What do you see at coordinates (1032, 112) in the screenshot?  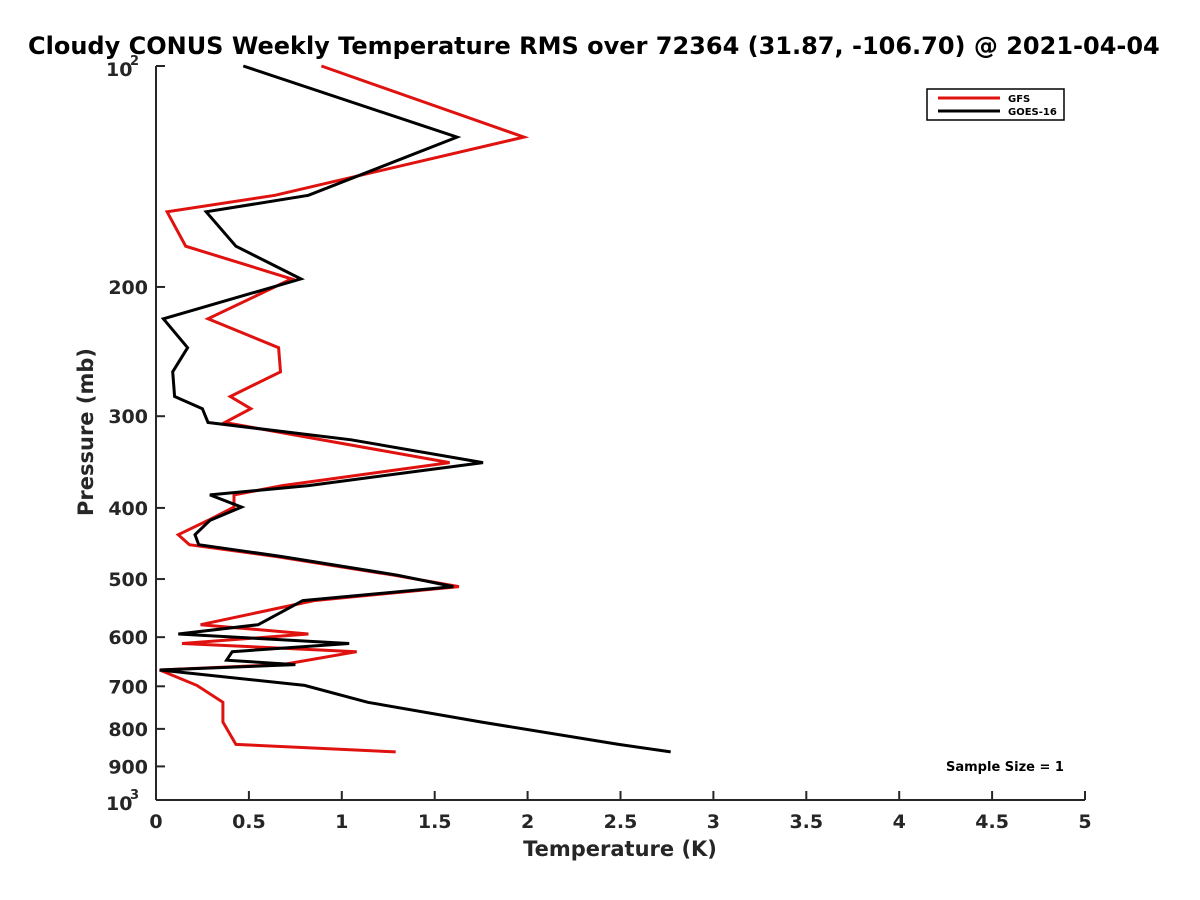 I see `legend-label-goes-16: GOES-16` at bounding box center [1032, 112].